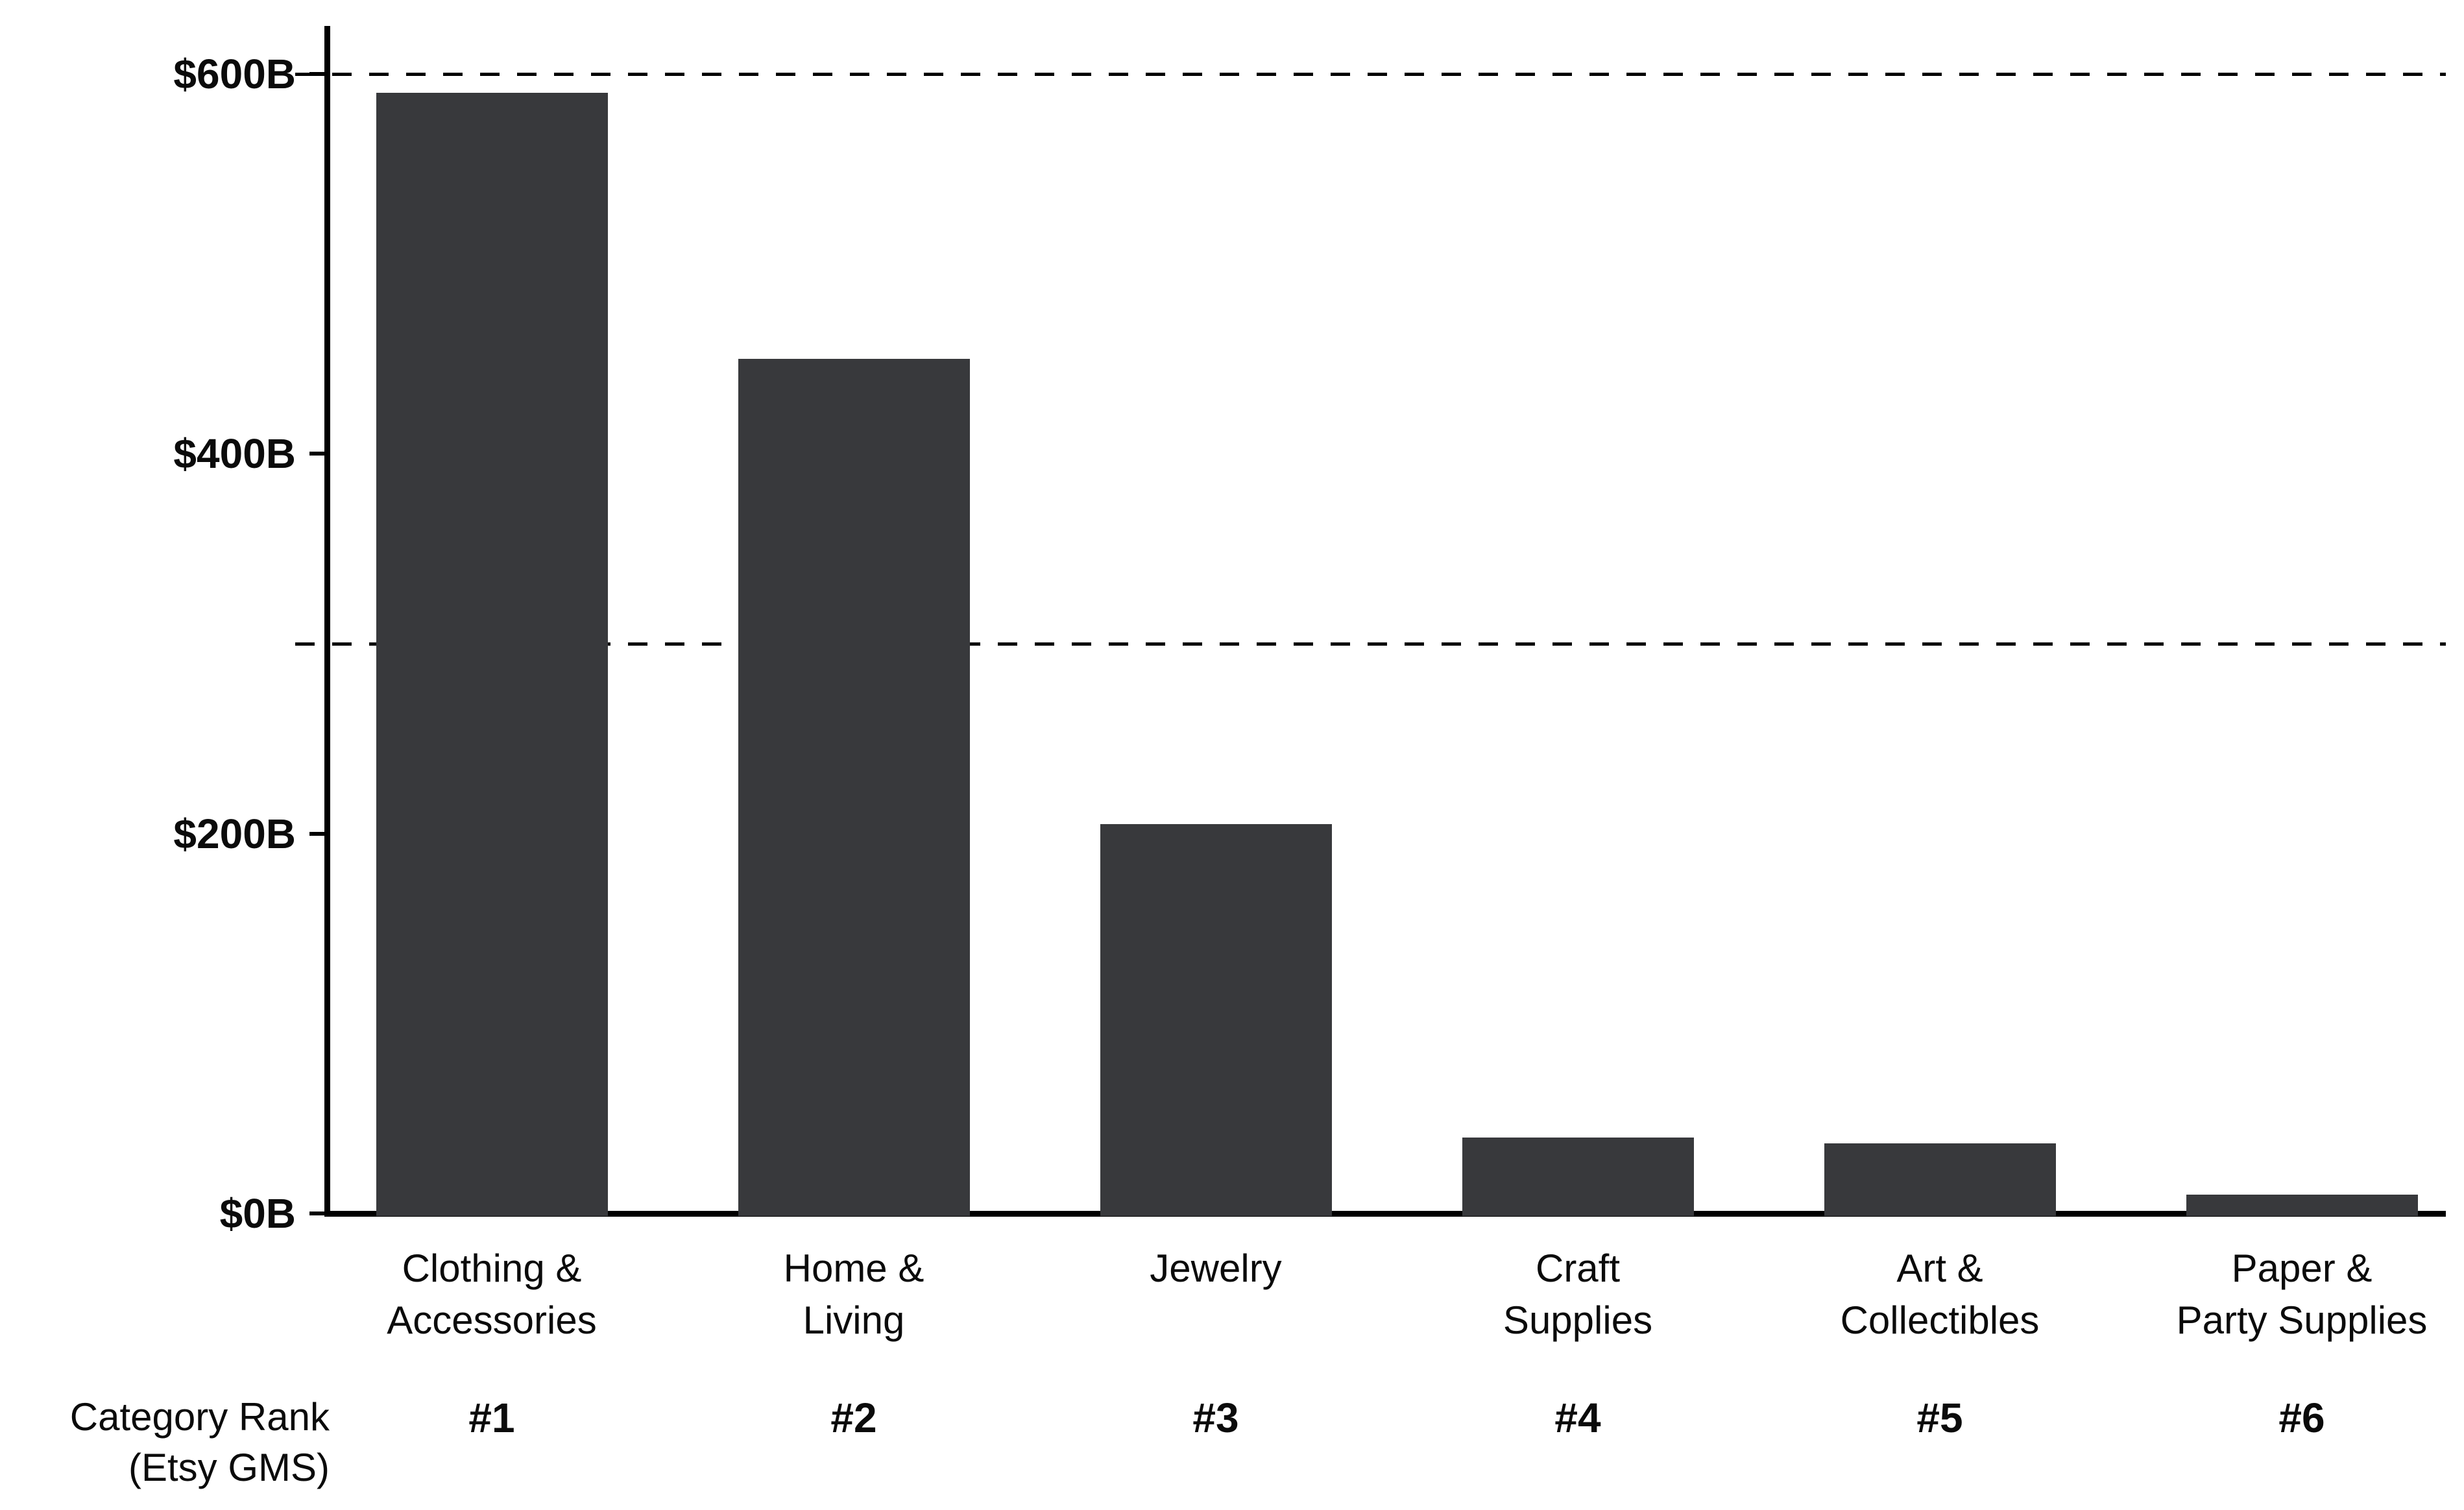 This screenshot has height=1510, width=2464. I want to click on y-axis-tick-200b, so click(319, 833).